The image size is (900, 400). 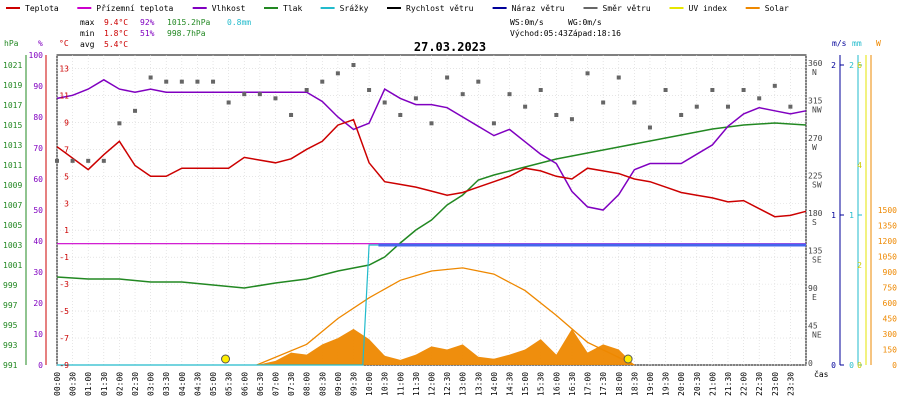 I want to click on time-tick-label: 23:30, so click(x=790, y=384).